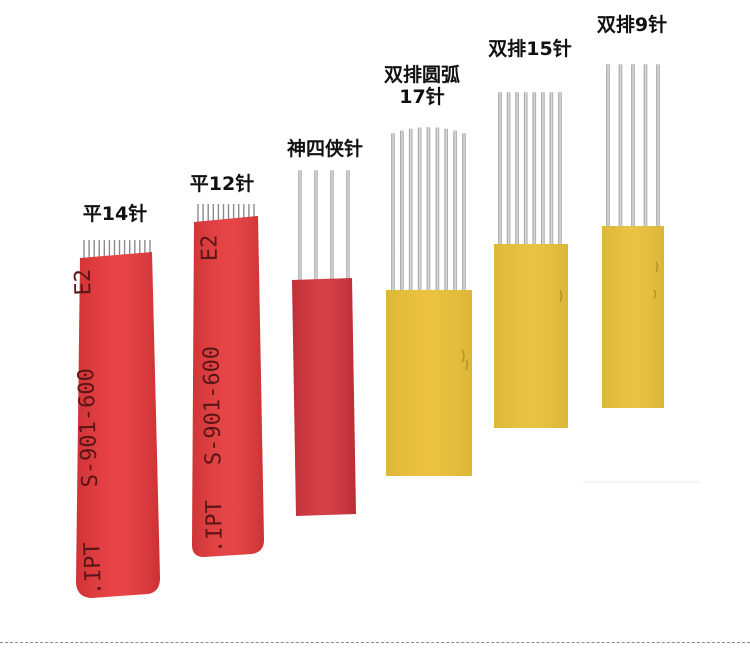 This screenshot has height=660, width=750. I want to click on label-double-row-arc-17: 双排圆弧 17针, so click(422, 86).